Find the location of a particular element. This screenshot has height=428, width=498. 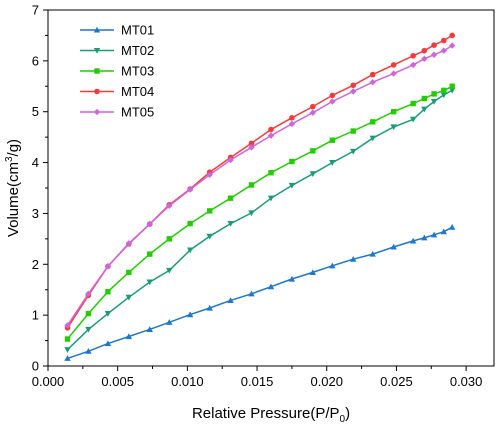

y-tick-label: 7 is located at coordinates (35, 10).